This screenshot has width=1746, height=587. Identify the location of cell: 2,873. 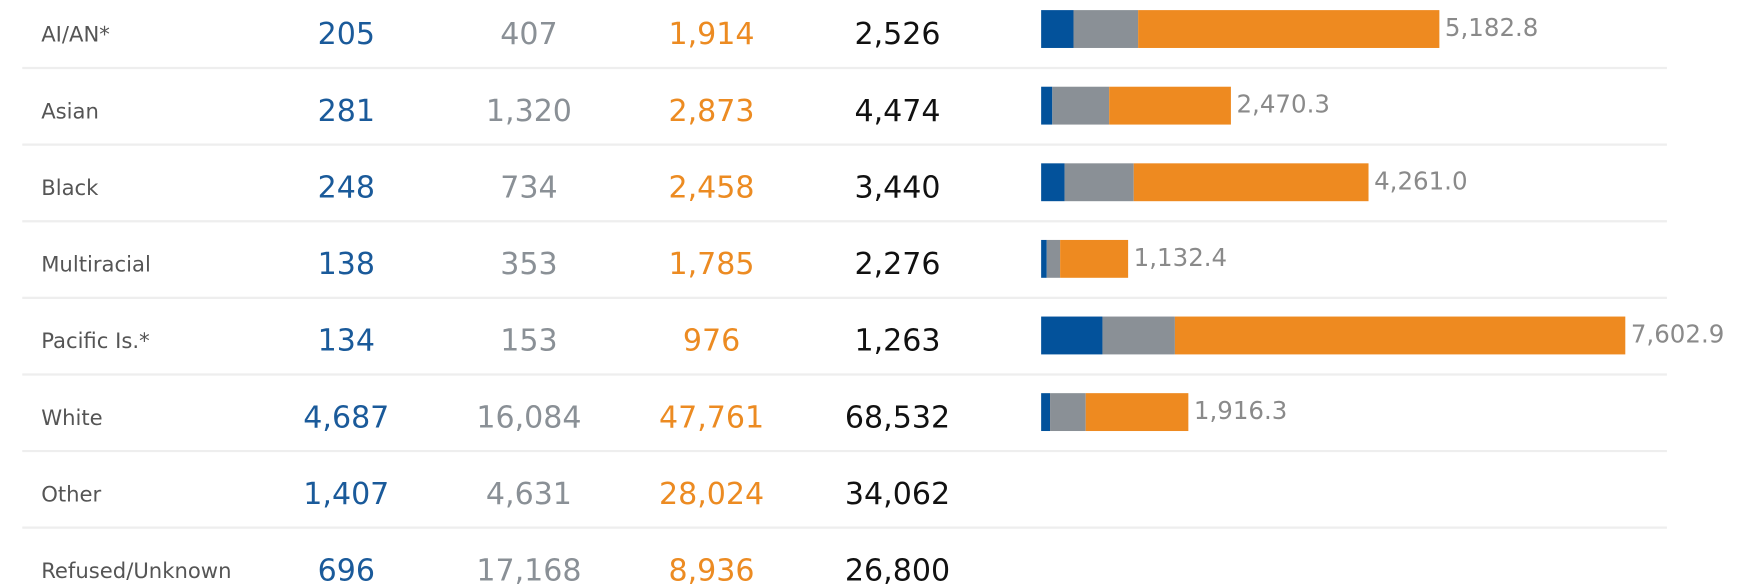
(712, 111).